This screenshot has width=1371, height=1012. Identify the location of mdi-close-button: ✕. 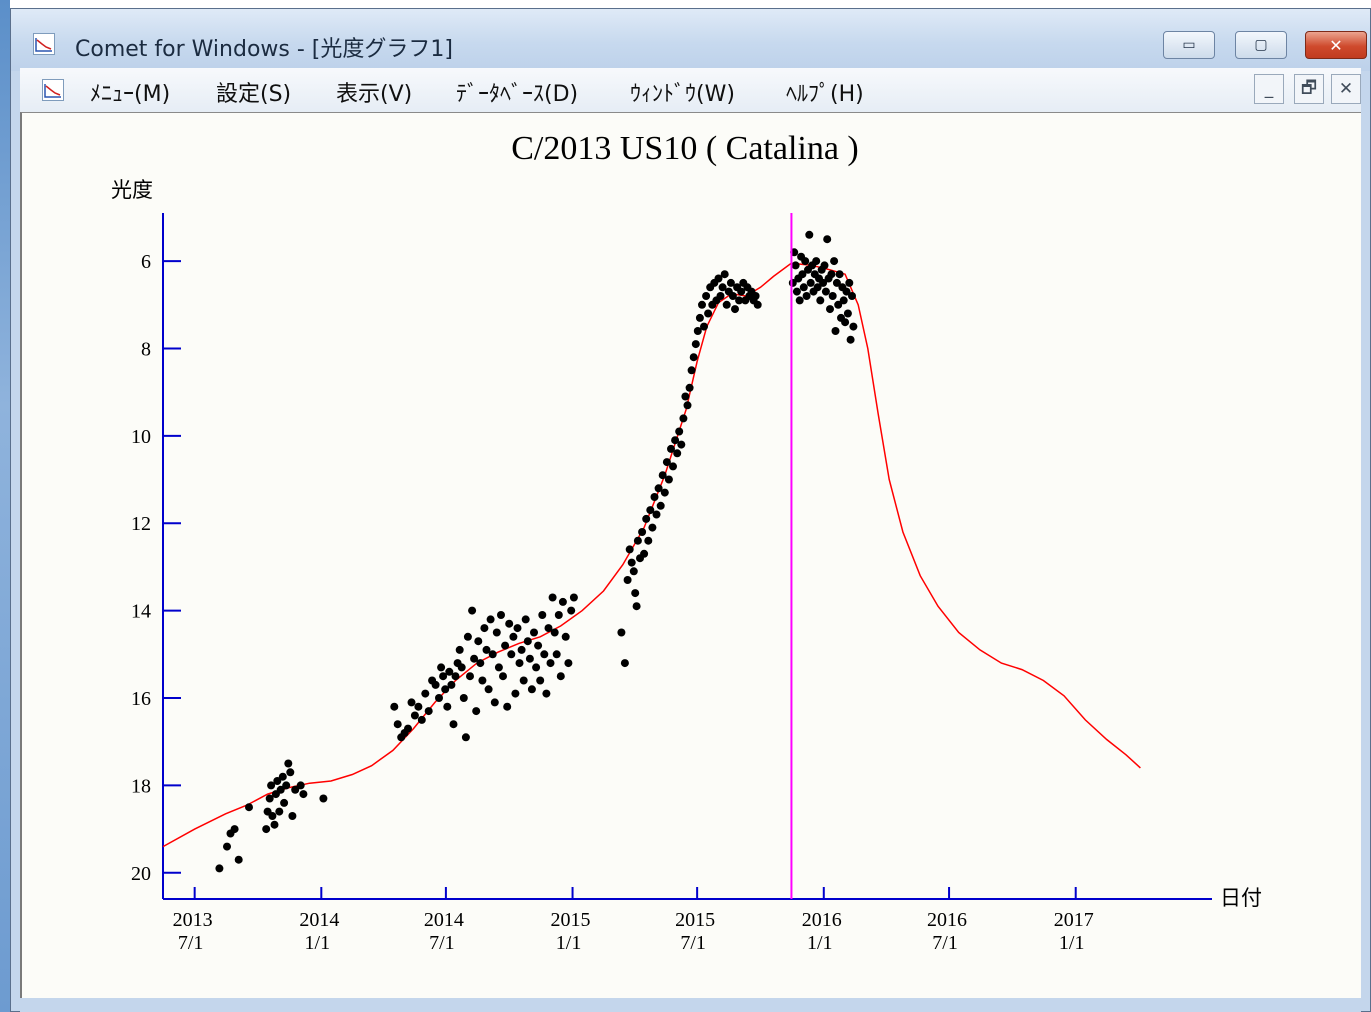
(1346, 89).